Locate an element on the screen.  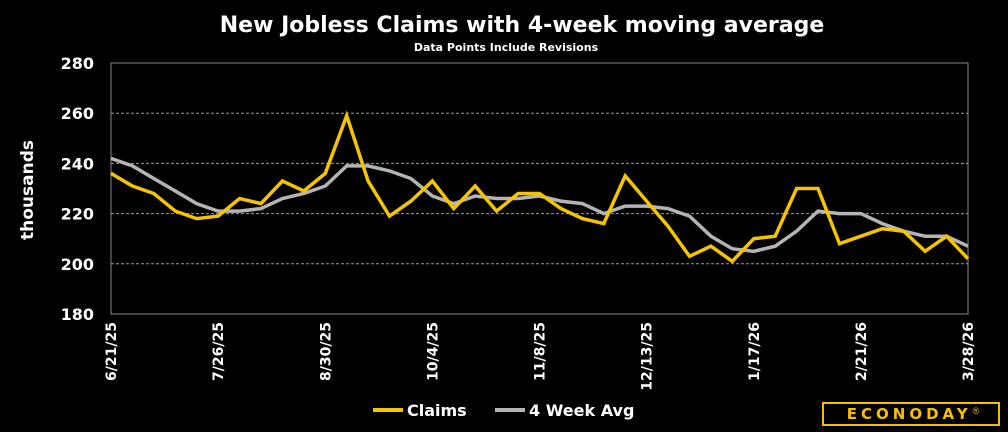
legend-label: Claims is located at coordinates (437, 410).